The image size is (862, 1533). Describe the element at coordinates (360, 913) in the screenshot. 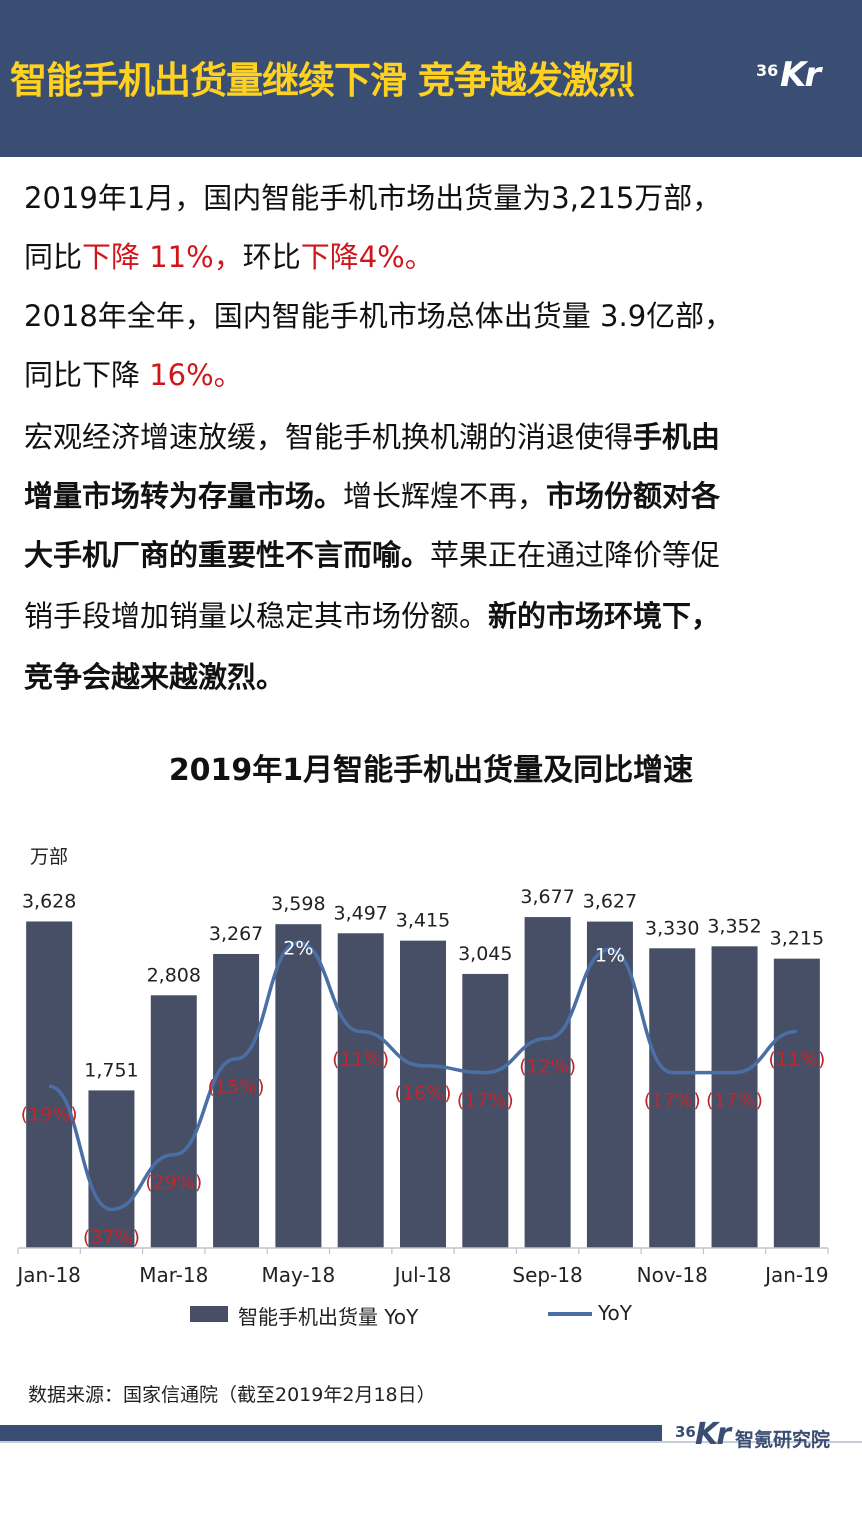

I see `bar-value-label: 3,497` at that location.